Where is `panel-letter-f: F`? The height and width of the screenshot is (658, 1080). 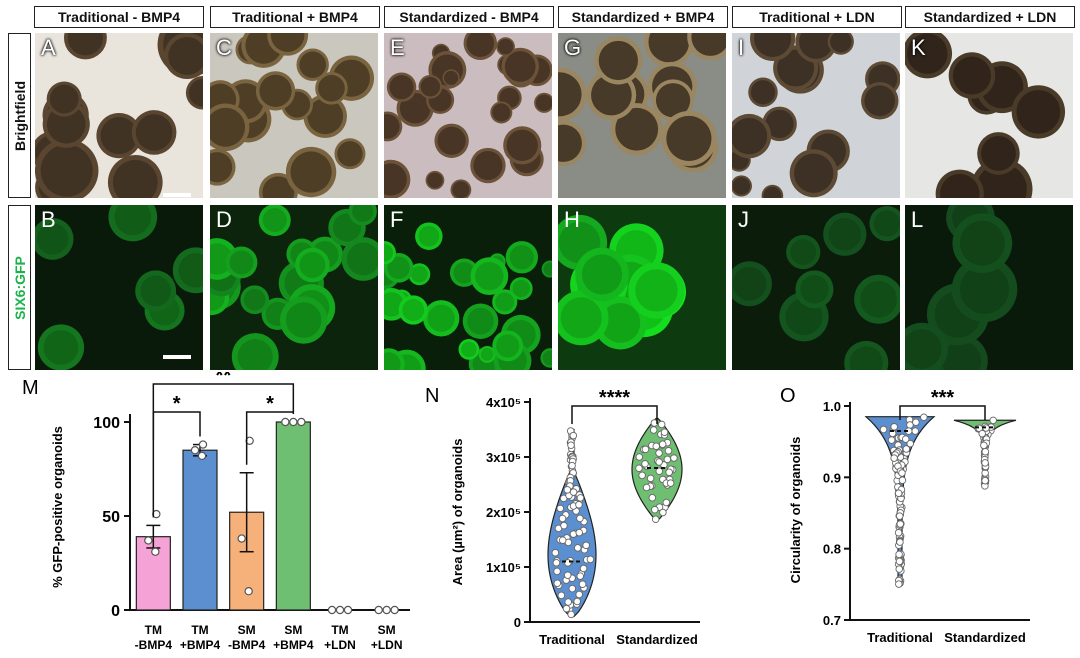
panel-letter-f: F is located at coordinates (397, 219).